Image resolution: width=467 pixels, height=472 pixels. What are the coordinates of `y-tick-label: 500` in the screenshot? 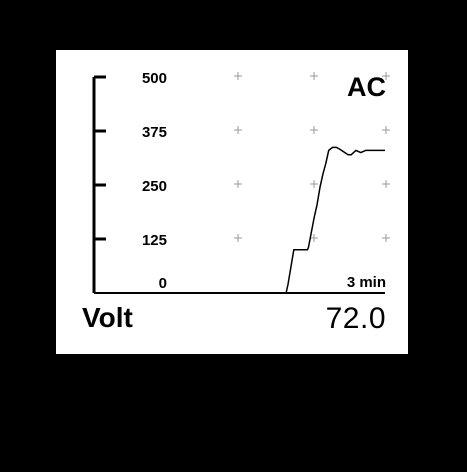 It's located at (154, 78).